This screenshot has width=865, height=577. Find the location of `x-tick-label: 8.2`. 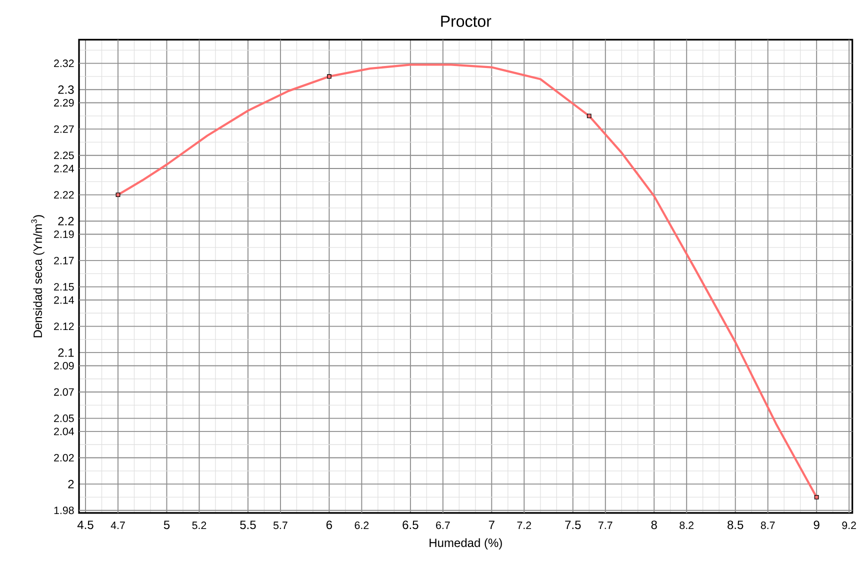

x-tick-label: 8.2 is located at coordinates (687, 526).